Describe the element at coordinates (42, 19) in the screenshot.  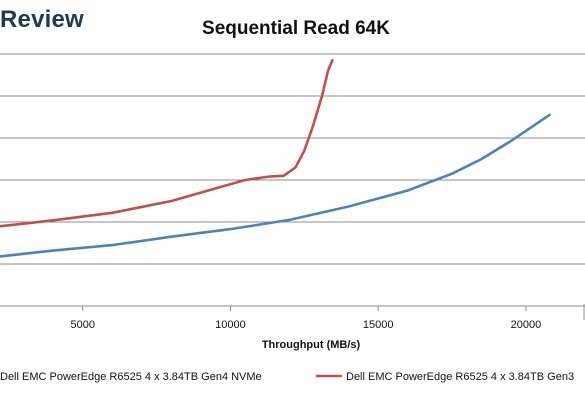
I see `brand-logo: Review` at that location.